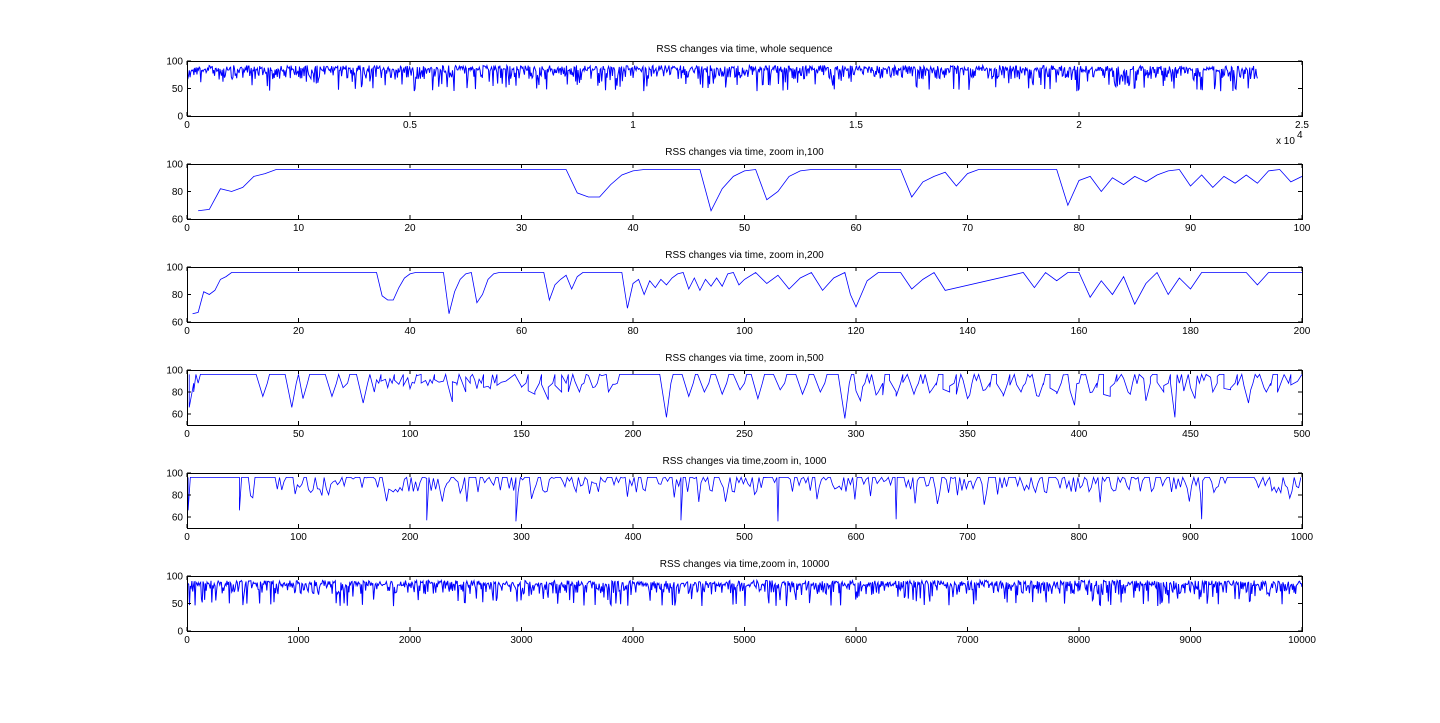 This screenshot has height=723, width=1440. I want to click on x-tick-label: 90, so click(1191, 228).